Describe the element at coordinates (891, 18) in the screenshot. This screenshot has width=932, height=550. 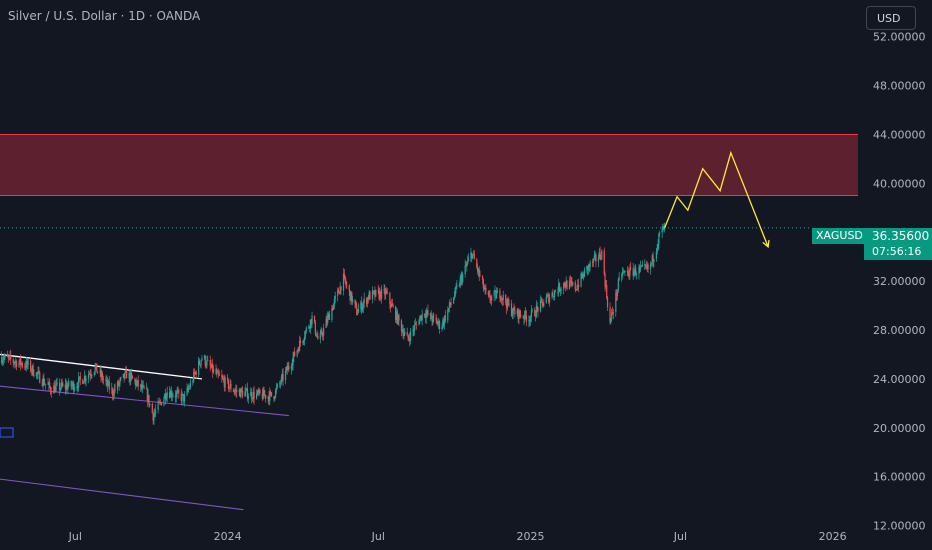
I see `currency-button: USD` at that location.